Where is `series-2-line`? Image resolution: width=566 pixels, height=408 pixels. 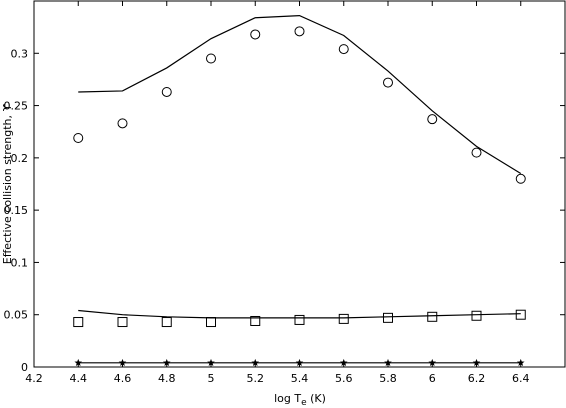 series-2-line is located at coordinates (299, 314).